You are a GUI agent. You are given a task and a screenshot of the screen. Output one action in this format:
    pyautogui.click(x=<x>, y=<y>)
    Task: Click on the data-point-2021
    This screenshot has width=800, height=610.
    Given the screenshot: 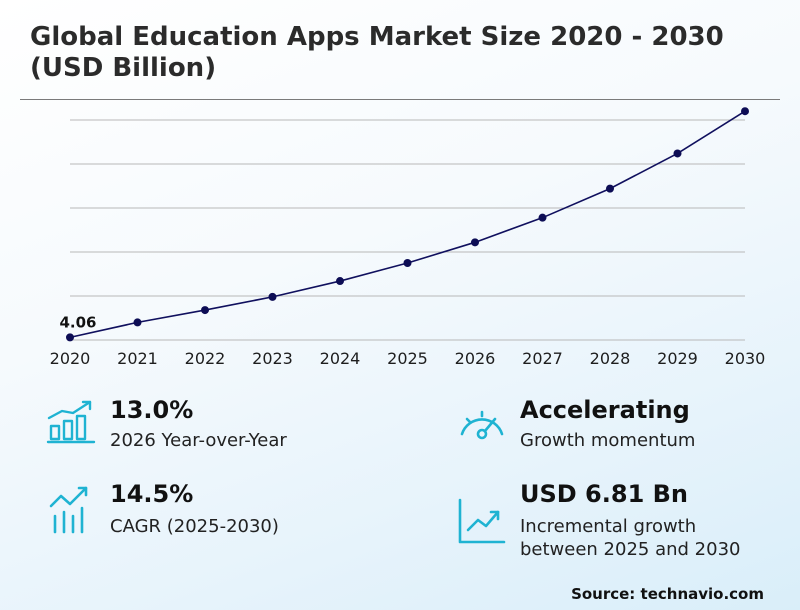 What is the action you would take?
    pyautogui.click(x=137, y=322)
    